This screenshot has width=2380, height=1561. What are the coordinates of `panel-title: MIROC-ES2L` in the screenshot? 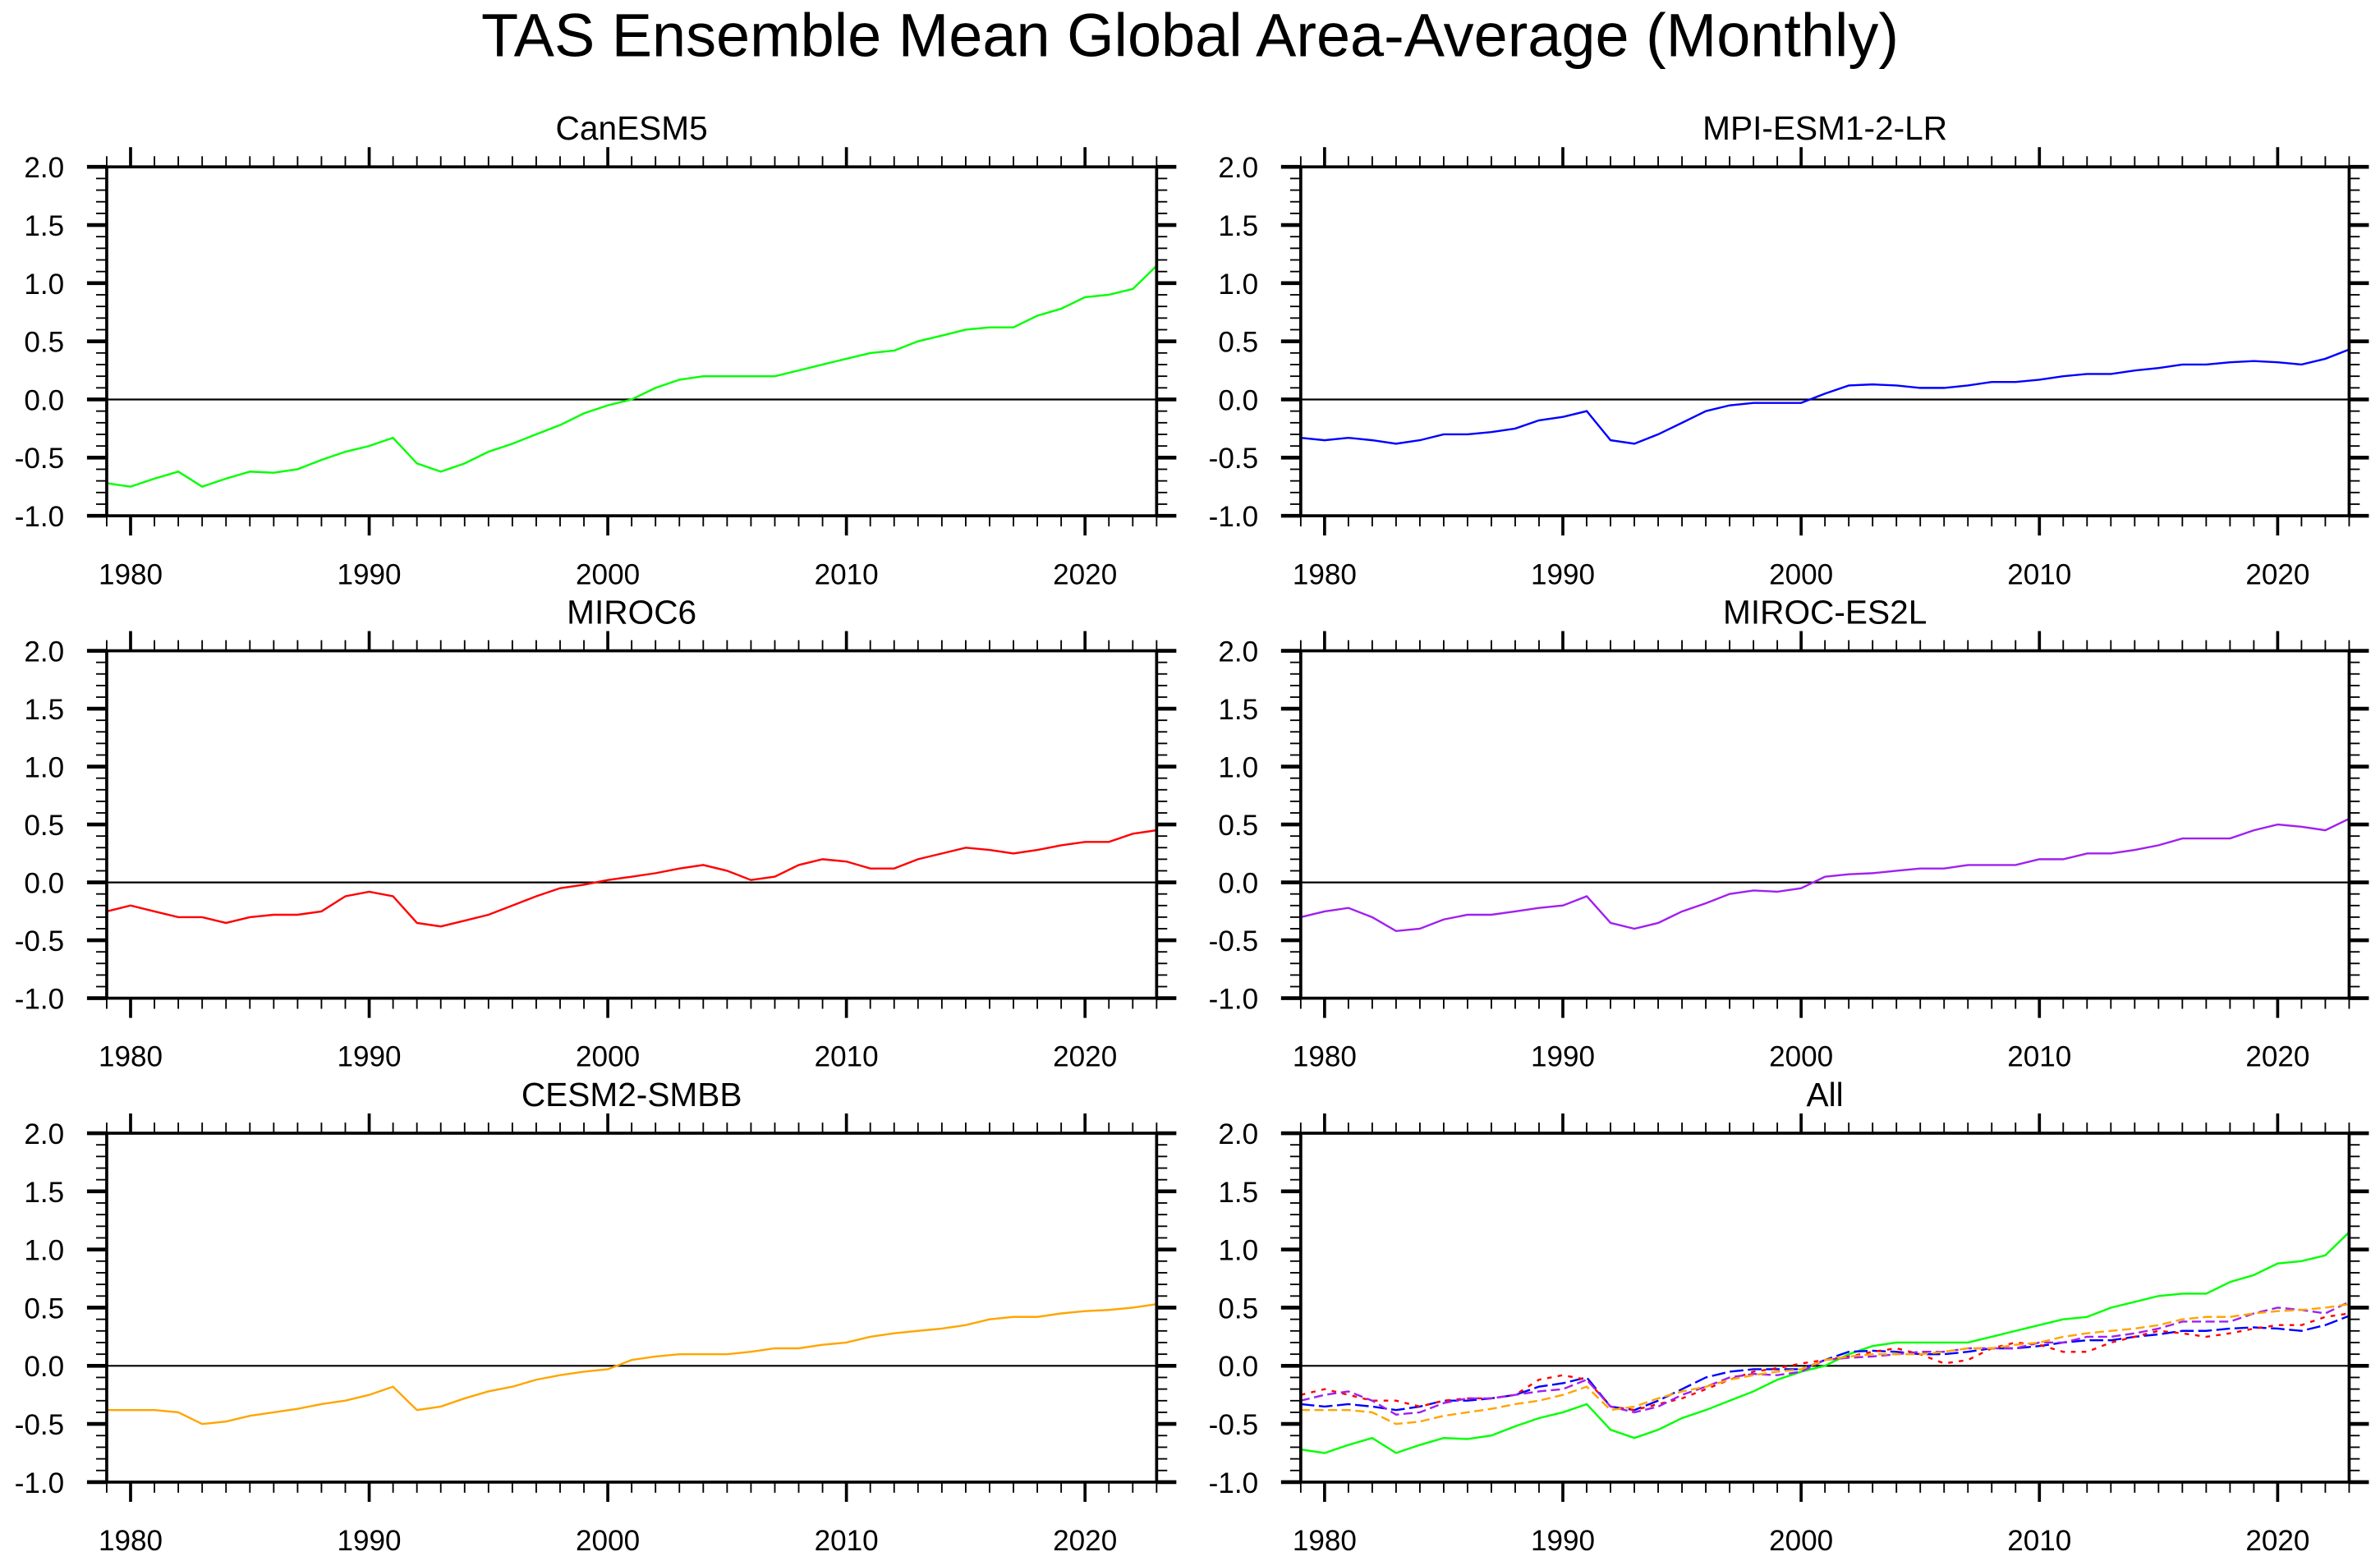 It's located at (1825, 612).